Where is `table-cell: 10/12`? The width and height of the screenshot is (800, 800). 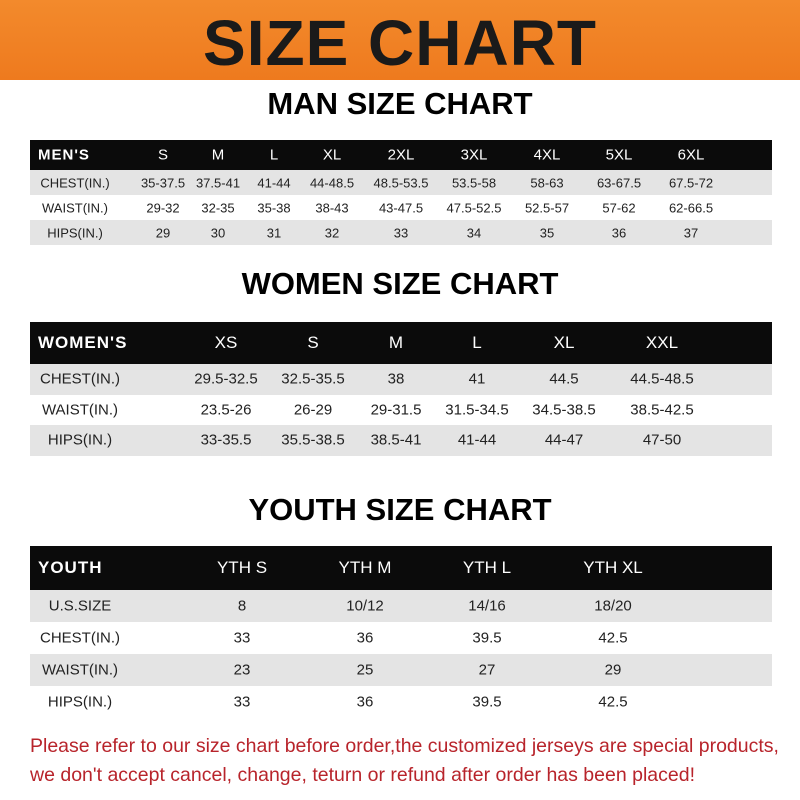 table-cell: 10/12 is located at coordinates (365, 606).